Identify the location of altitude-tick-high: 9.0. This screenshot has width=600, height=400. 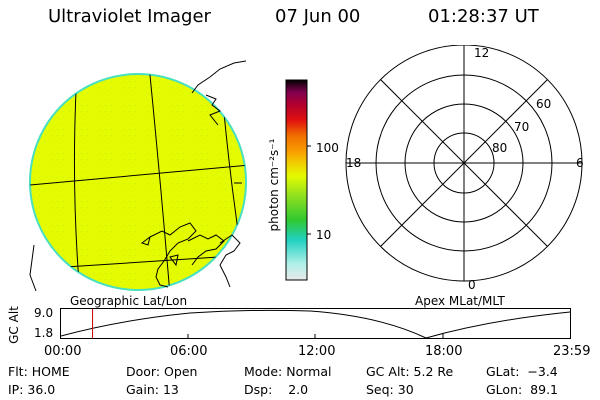
(44, 313).